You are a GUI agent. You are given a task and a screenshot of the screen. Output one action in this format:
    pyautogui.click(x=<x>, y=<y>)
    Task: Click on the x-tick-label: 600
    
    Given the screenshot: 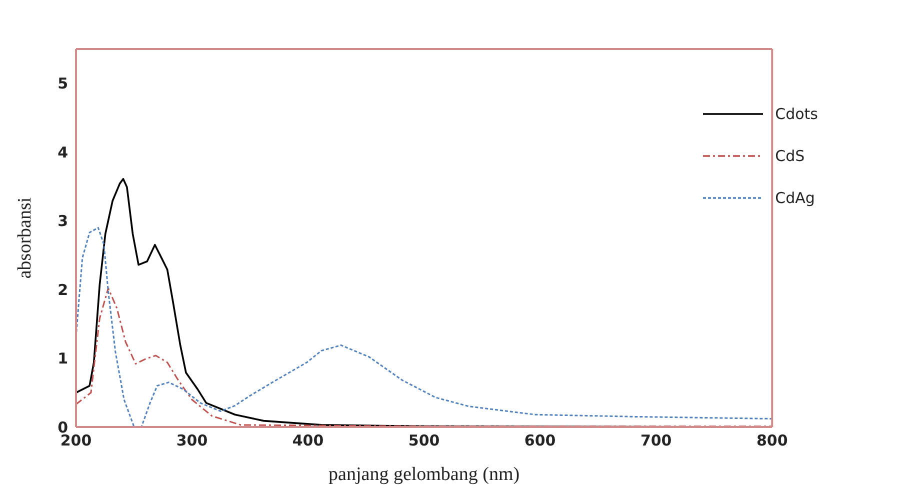 What is the action you would take?
    pyautogui.click(x=540, y=441)
    